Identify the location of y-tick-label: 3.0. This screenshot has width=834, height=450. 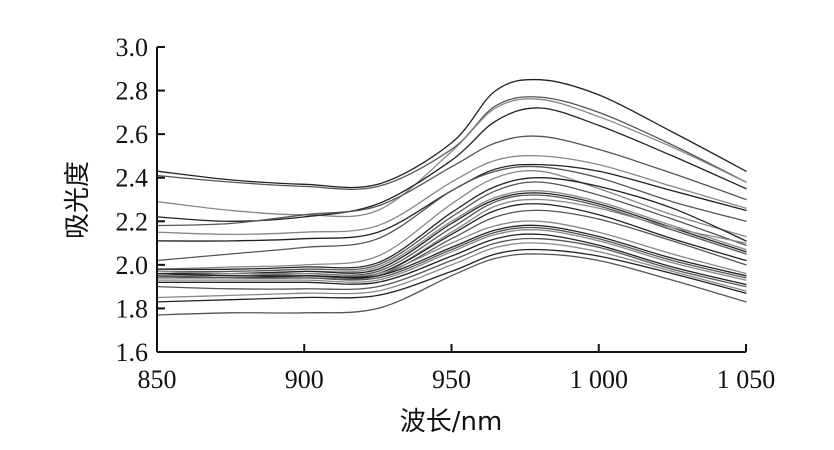
(132, 47).